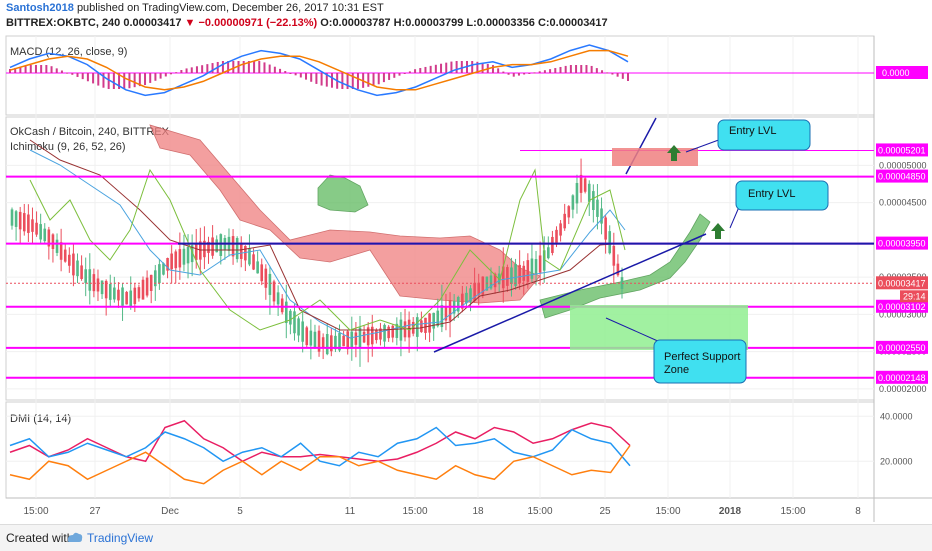 The height and width of the screenshot is (551, 932). Describe the element at coordinates (40, 8) in the screenshot. I see `author-name: Santosh2018` at that location.